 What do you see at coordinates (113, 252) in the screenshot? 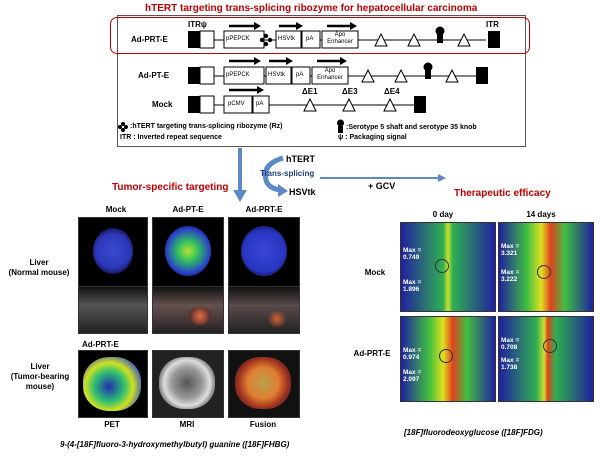
I see `pet-scan-mock` at bounding box center [113, 252].